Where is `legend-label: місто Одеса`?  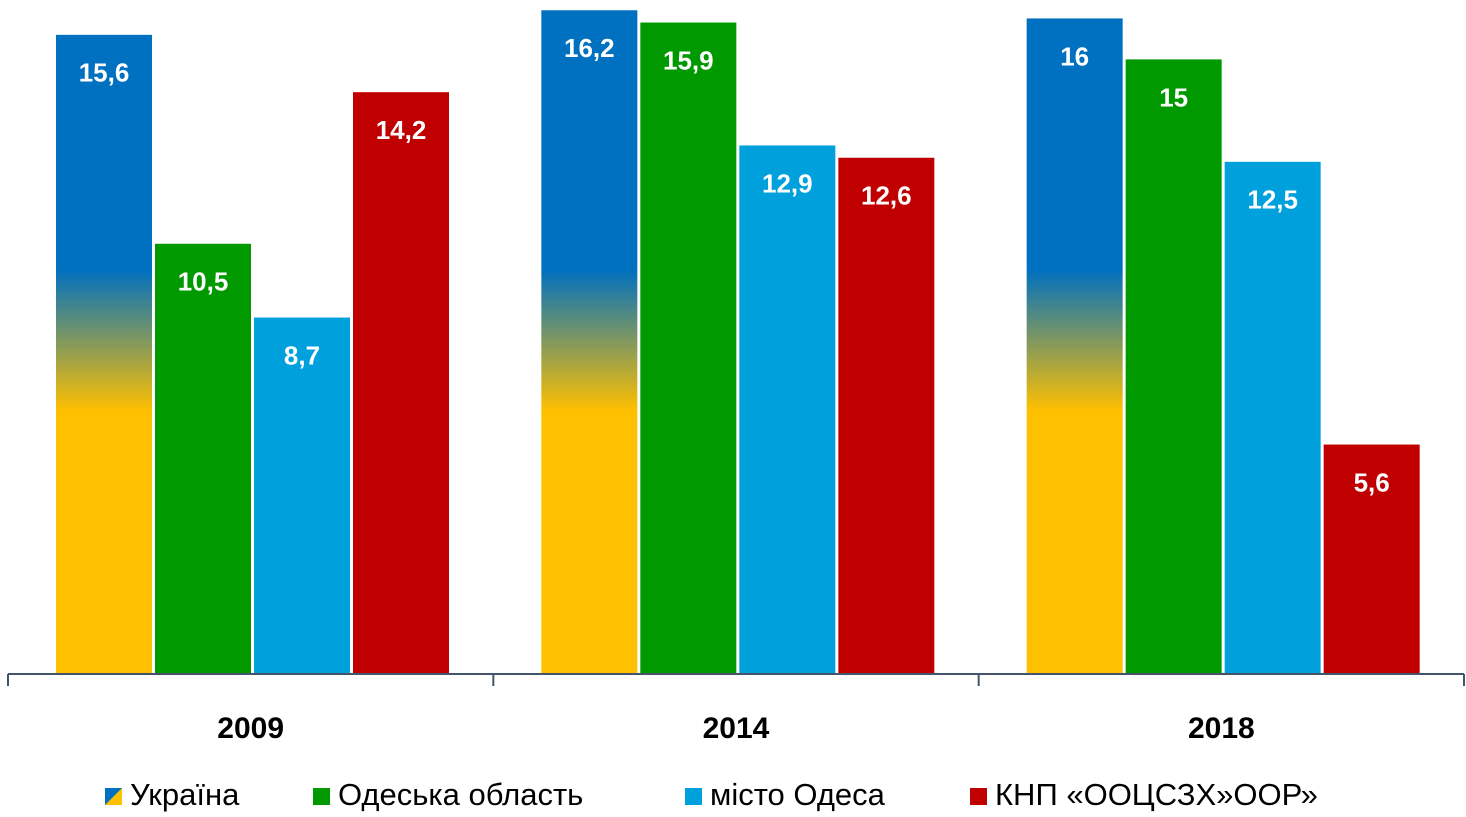 legend-label: місто Одеса is located at coordinates (798, 794).